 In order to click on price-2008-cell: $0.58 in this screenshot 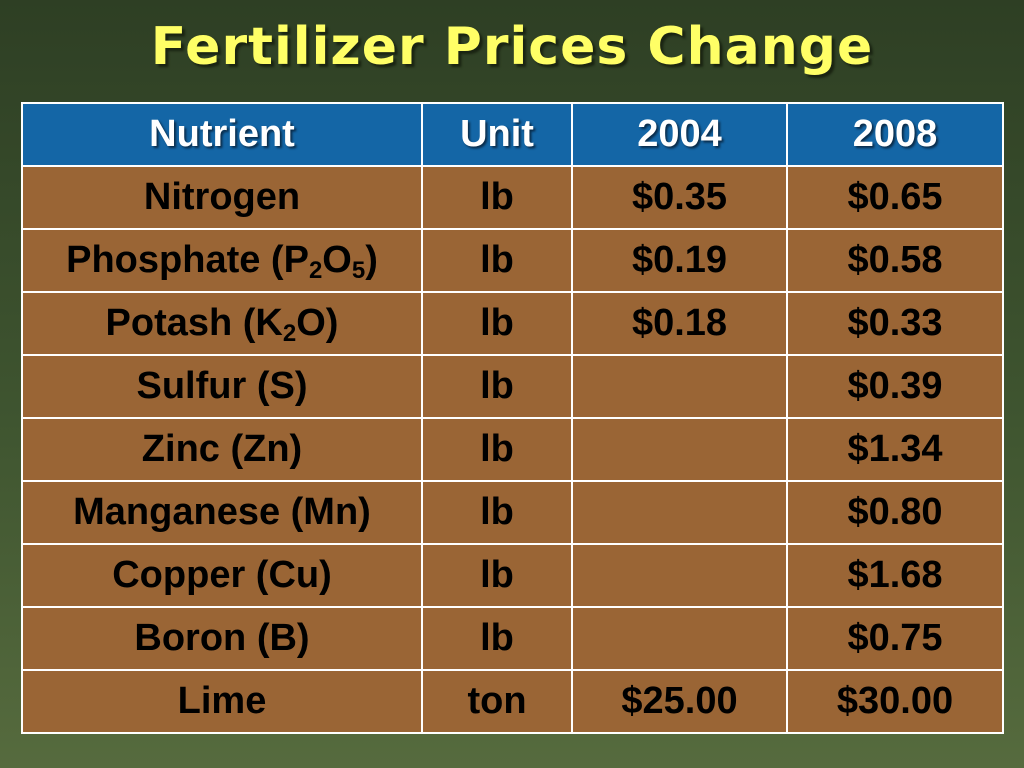, I will do `click(895, 260)`.